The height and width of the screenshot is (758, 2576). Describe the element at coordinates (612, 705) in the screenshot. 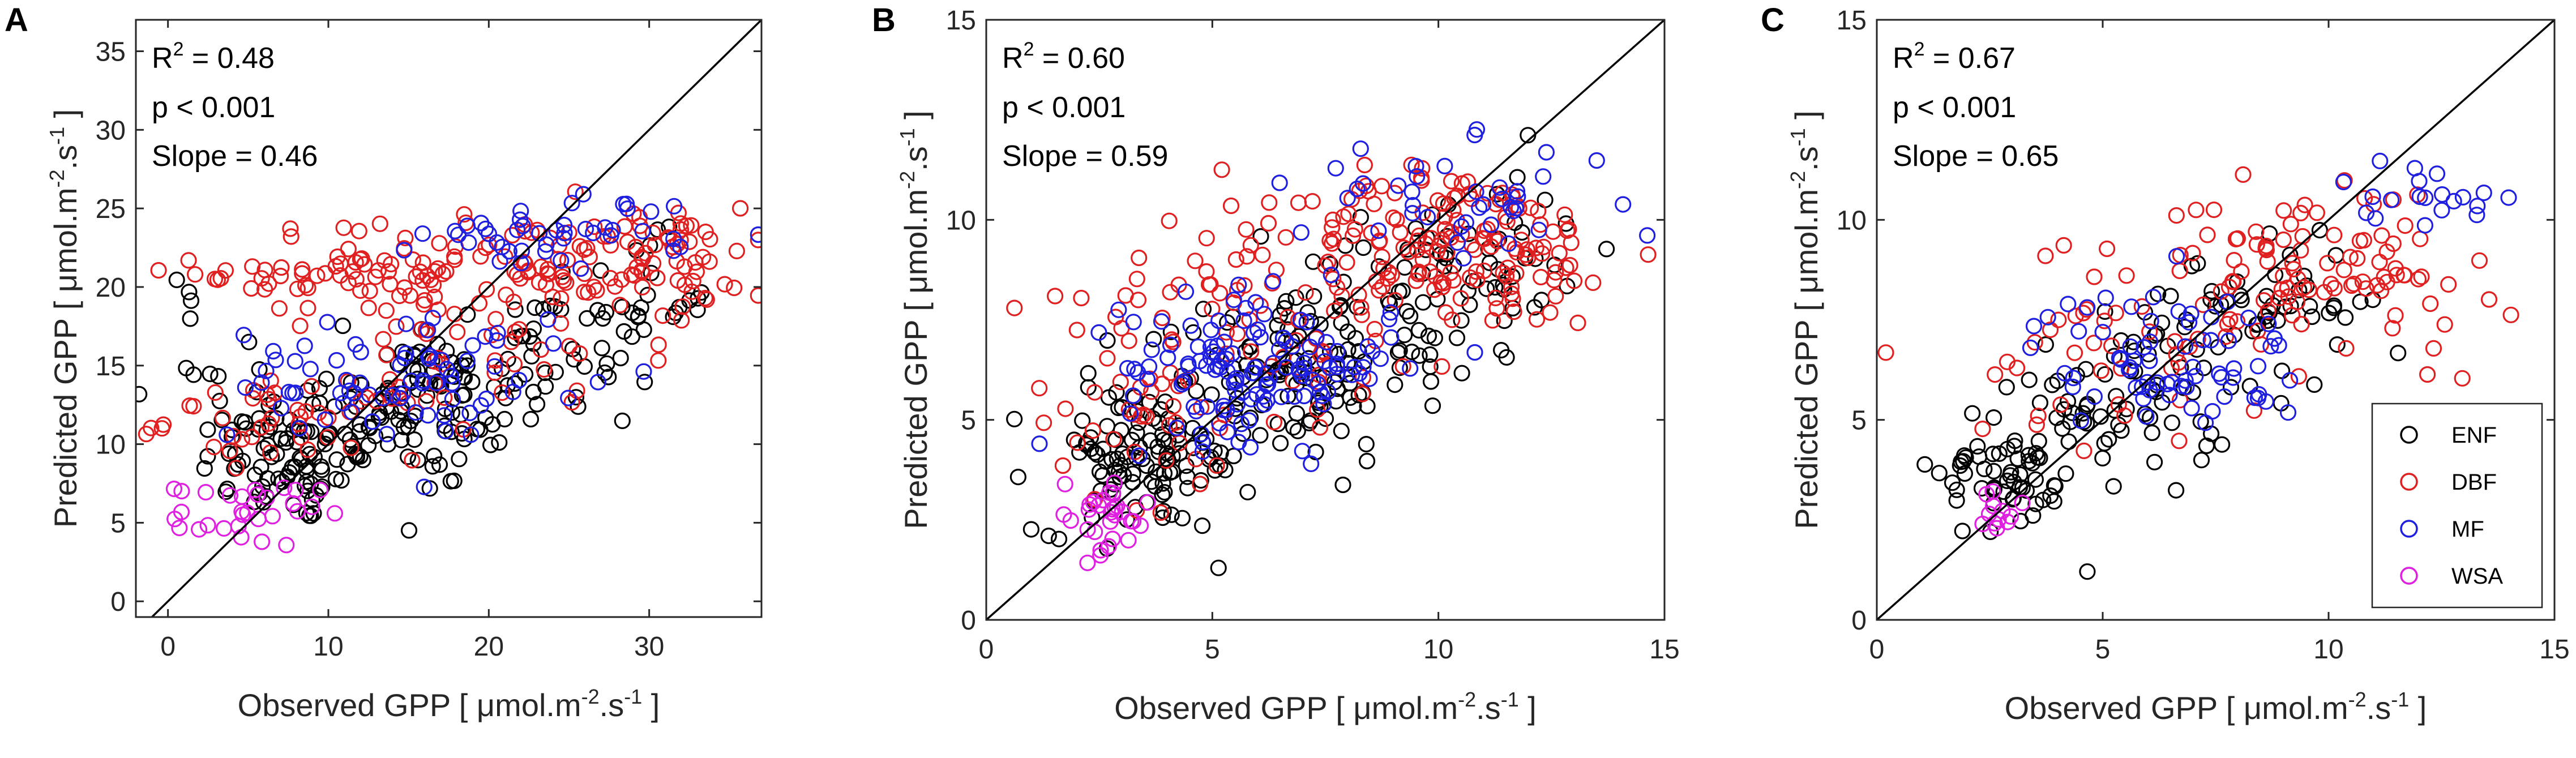

I see `x-axis-title-mid: .s` at that location.